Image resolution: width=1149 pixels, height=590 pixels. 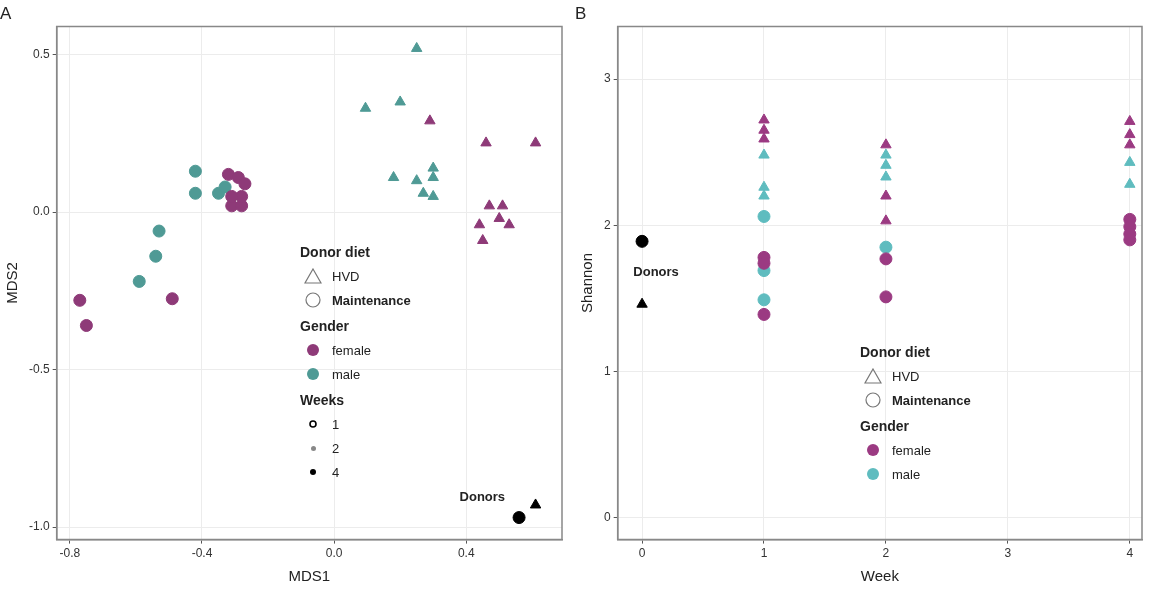 What do you see at coordinates (70, 553) in the screenshot?
I see `x-tick-label: -0.8` at bounding box center [70, 553].